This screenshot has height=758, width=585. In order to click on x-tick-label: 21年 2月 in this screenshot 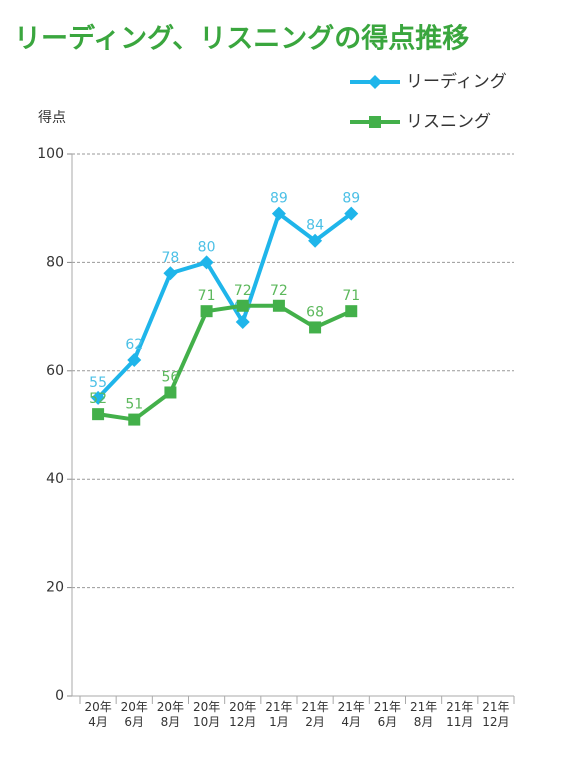, I will do `click(315, 714)`.